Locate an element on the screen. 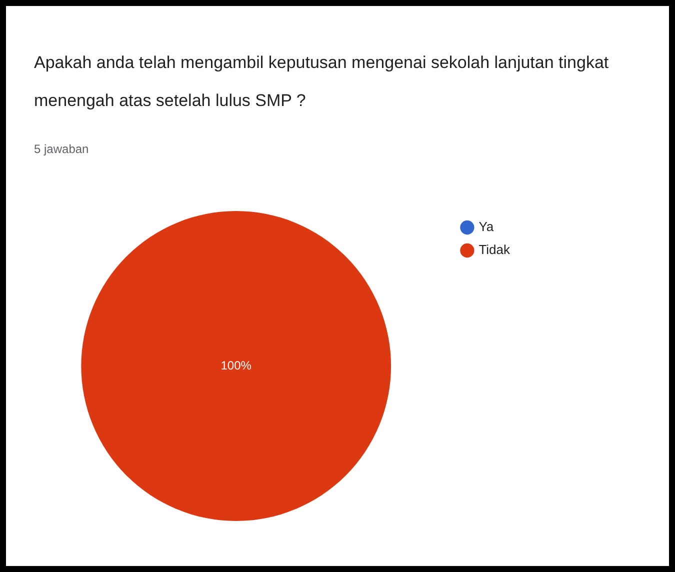  chart-subtitle: 5 jawaban is located at coordinates (61, 149).